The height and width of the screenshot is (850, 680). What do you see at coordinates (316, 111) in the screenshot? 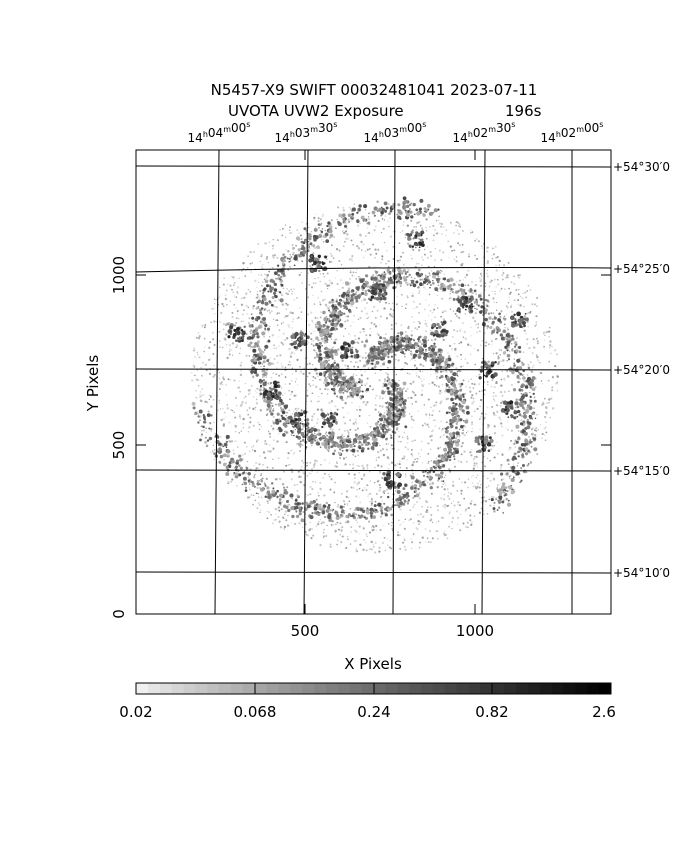
I see `title-line2-left: UVOTA UVW2 Exposure` at bounding box center [316, 111].